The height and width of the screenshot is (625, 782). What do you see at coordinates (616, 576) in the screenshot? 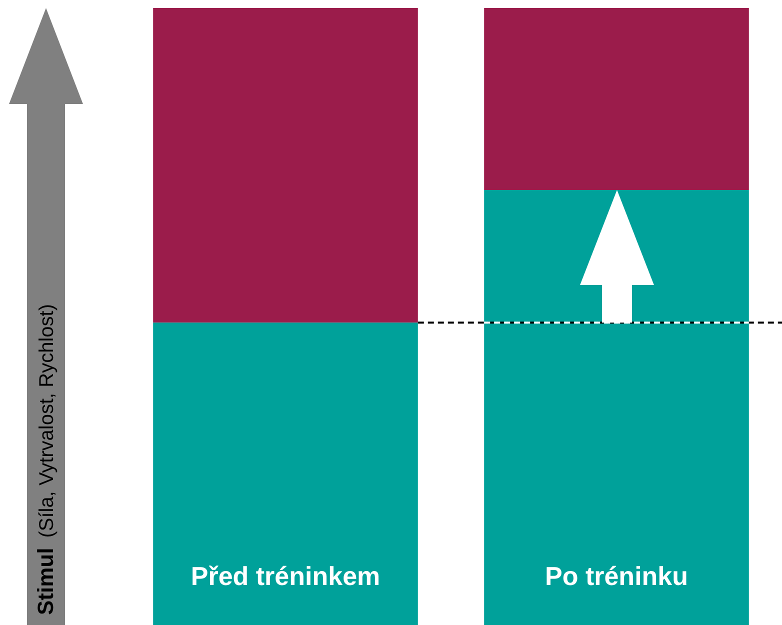
I see `x-tick-label: Po tréninku` at bounding box center [616, 576].